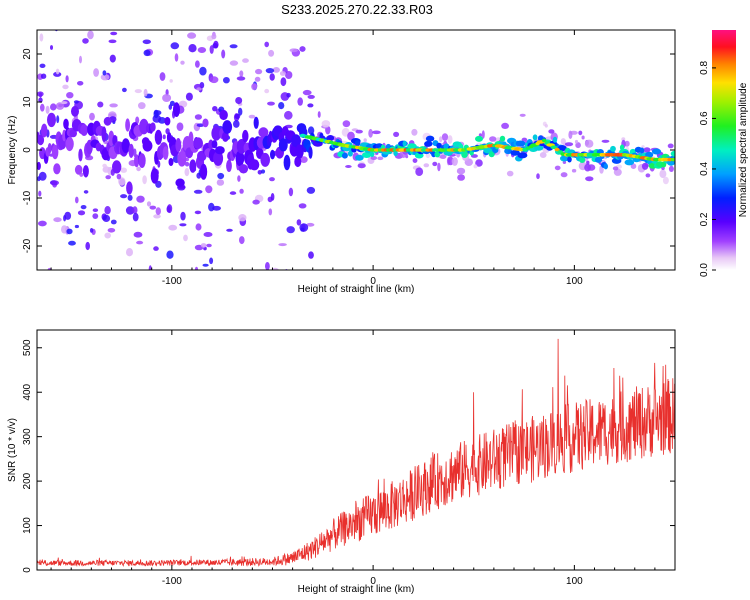 The image size is (750, 600). I want to click on y-tick-label: 10, so click(27, 102).